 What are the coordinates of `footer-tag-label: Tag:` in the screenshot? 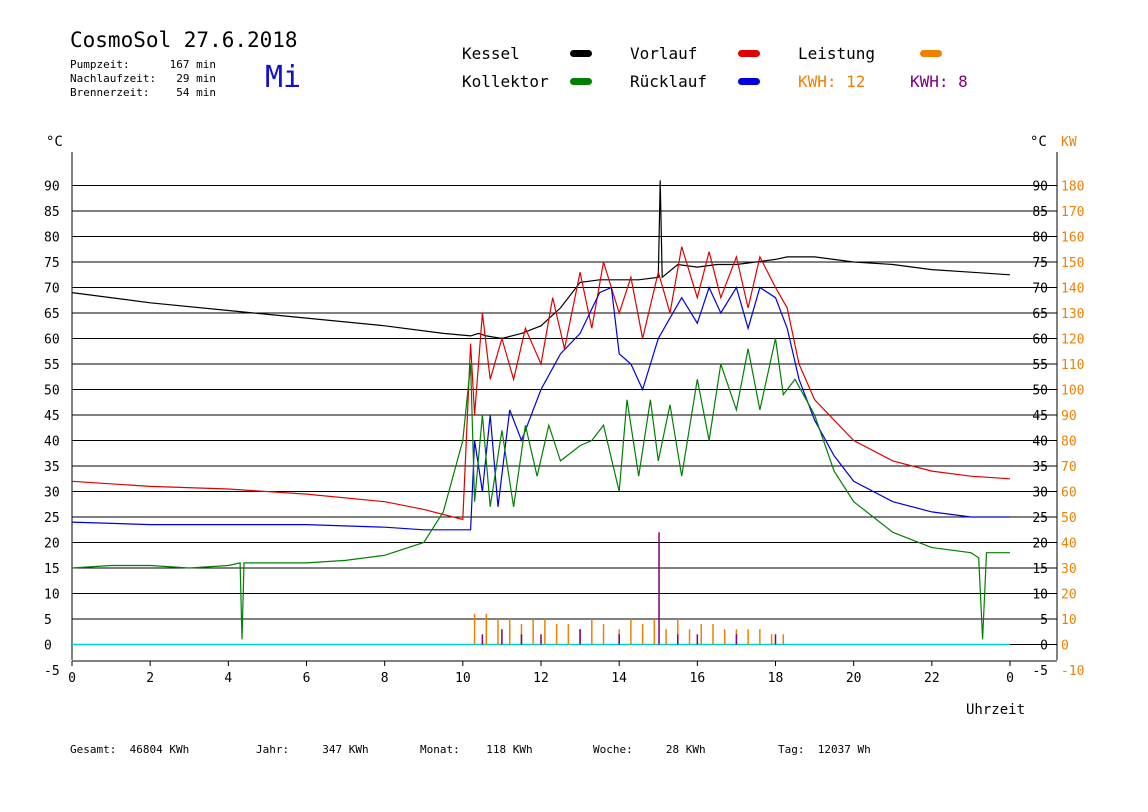 It's located at (791, 749).